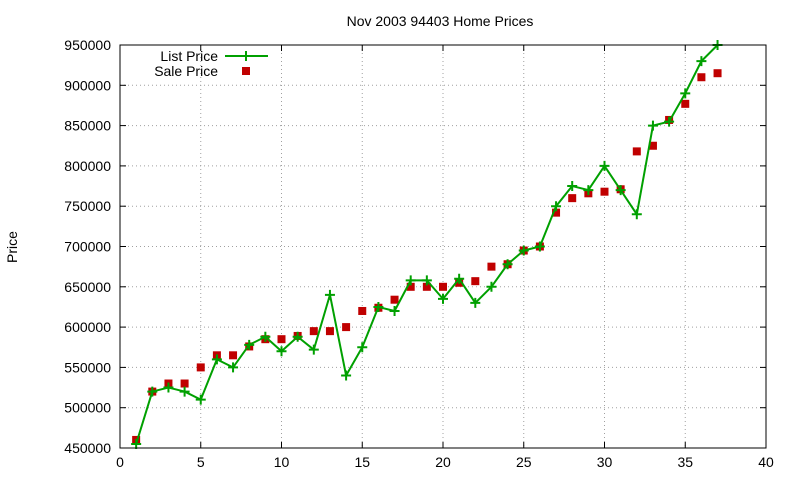 The width and height of the screenshot is (800, 480). I want to click on y-tick-label: 550000, so click(87, 367).